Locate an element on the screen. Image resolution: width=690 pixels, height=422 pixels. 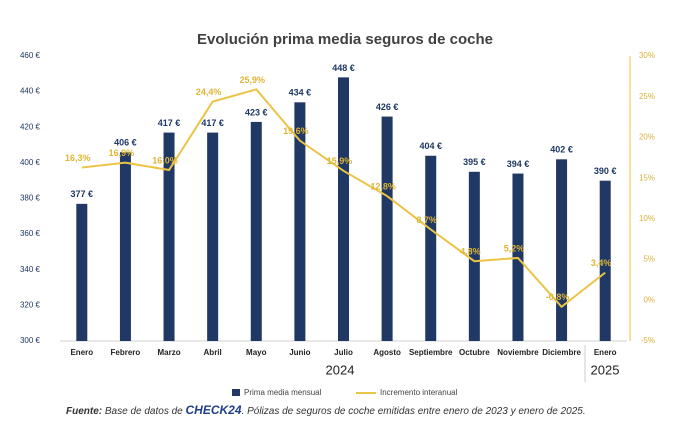
line-value-label: 8,7% is located at coordinates (426, 220).